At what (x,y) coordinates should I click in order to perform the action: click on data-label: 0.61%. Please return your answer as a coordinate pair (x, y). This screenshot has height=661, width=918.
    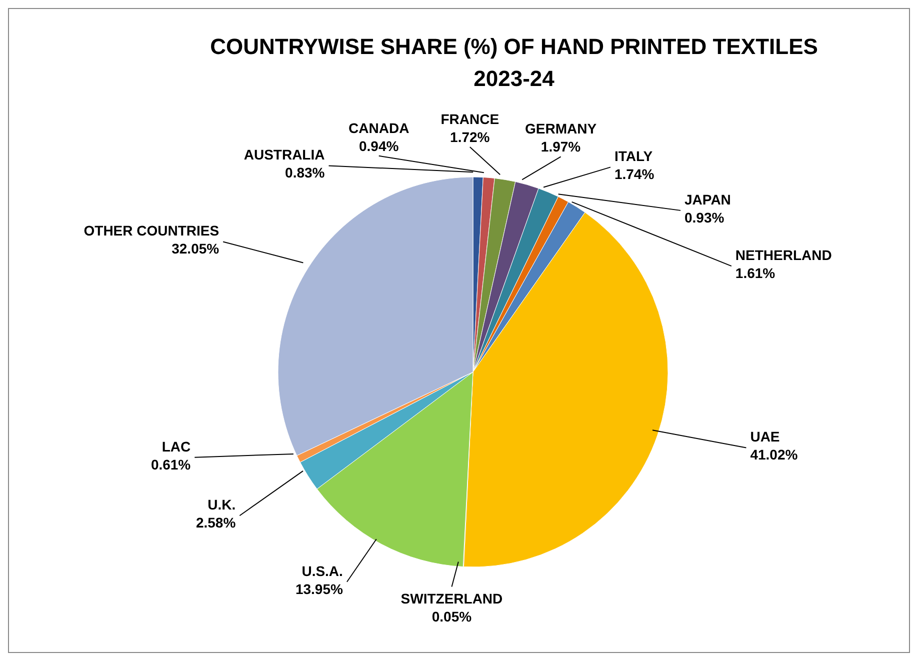
    Looking at the image, I should click on (171, 464).